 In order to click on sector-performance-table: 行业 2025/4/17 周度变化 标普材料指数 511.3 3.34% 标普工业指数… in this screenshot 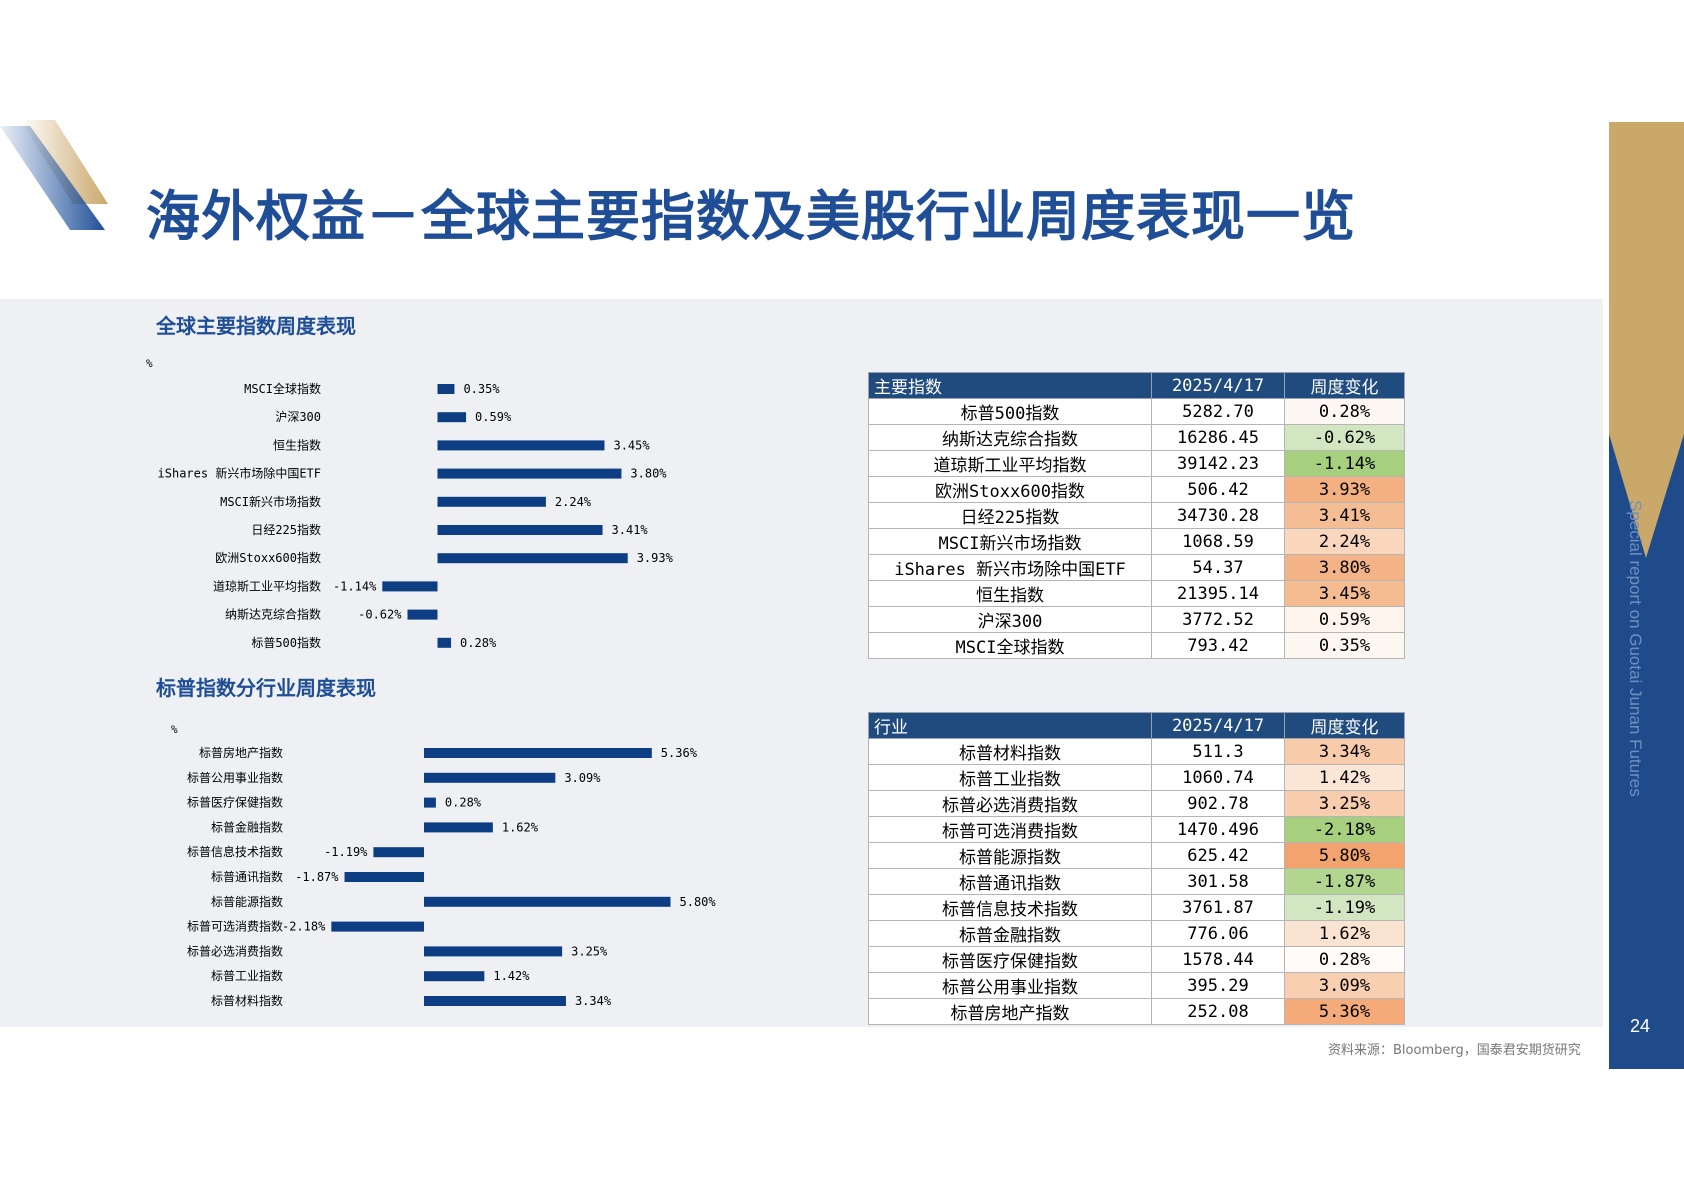, I will do `click(1136, 868)`.